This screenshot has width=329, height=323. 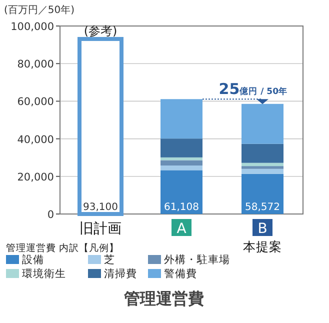 What do you see at coordinates (101, 229) in the screenshot?
I see `x-tick-label: 旧計画` at bounding box center [101, 229].